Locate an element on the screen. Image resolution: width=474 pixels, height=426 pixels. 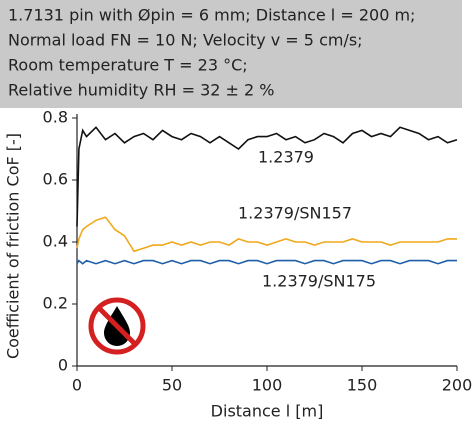
series-label: 1.2379 is located at coordinates (286, 157).